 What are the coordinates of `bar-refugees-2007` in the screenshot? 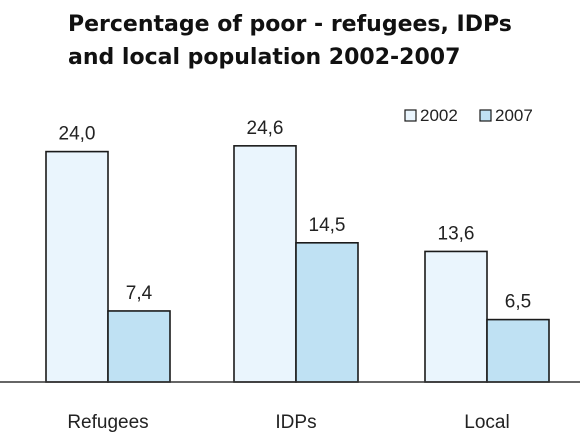 It's located at (139, 346).